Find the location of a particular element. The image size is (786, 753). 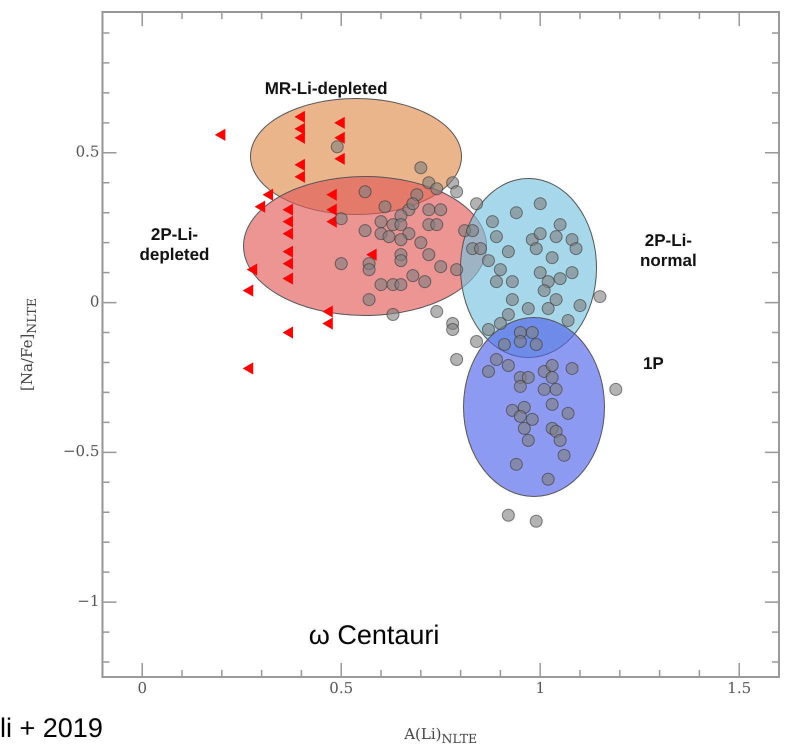

annotation: MR-Li-depleted is located at coordinates (326, 88).